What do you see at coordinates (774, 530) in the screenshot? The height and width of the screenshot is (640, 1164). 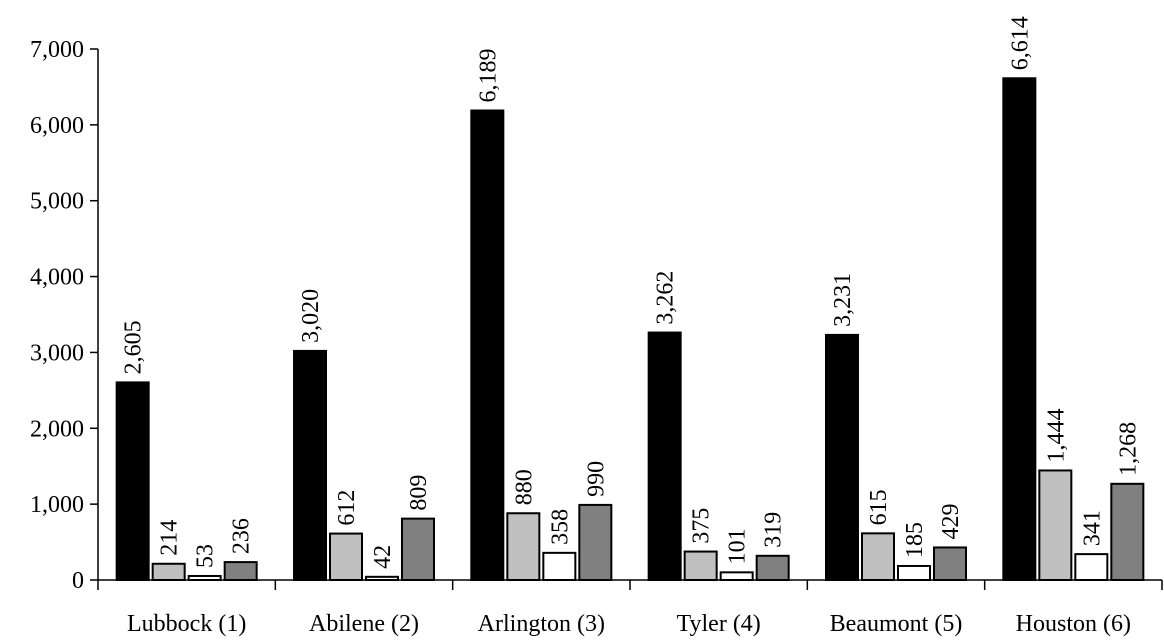 I see `data-label: 319` at bounding box center [774, 530].